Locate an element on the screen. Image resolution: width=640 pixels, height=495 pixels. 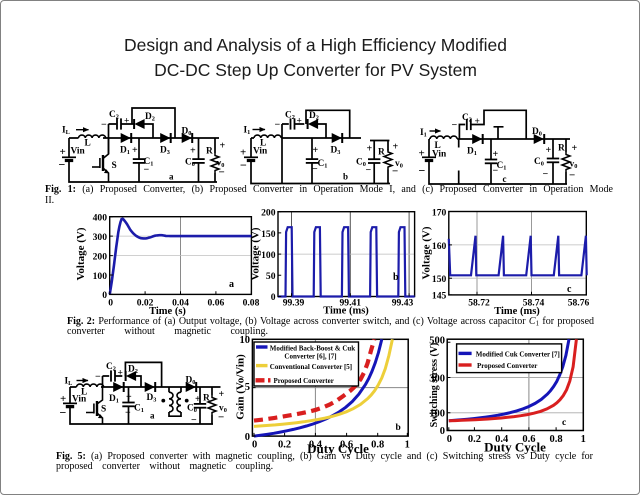
svg-text: 58.72 is located at coordinates (479, 303).